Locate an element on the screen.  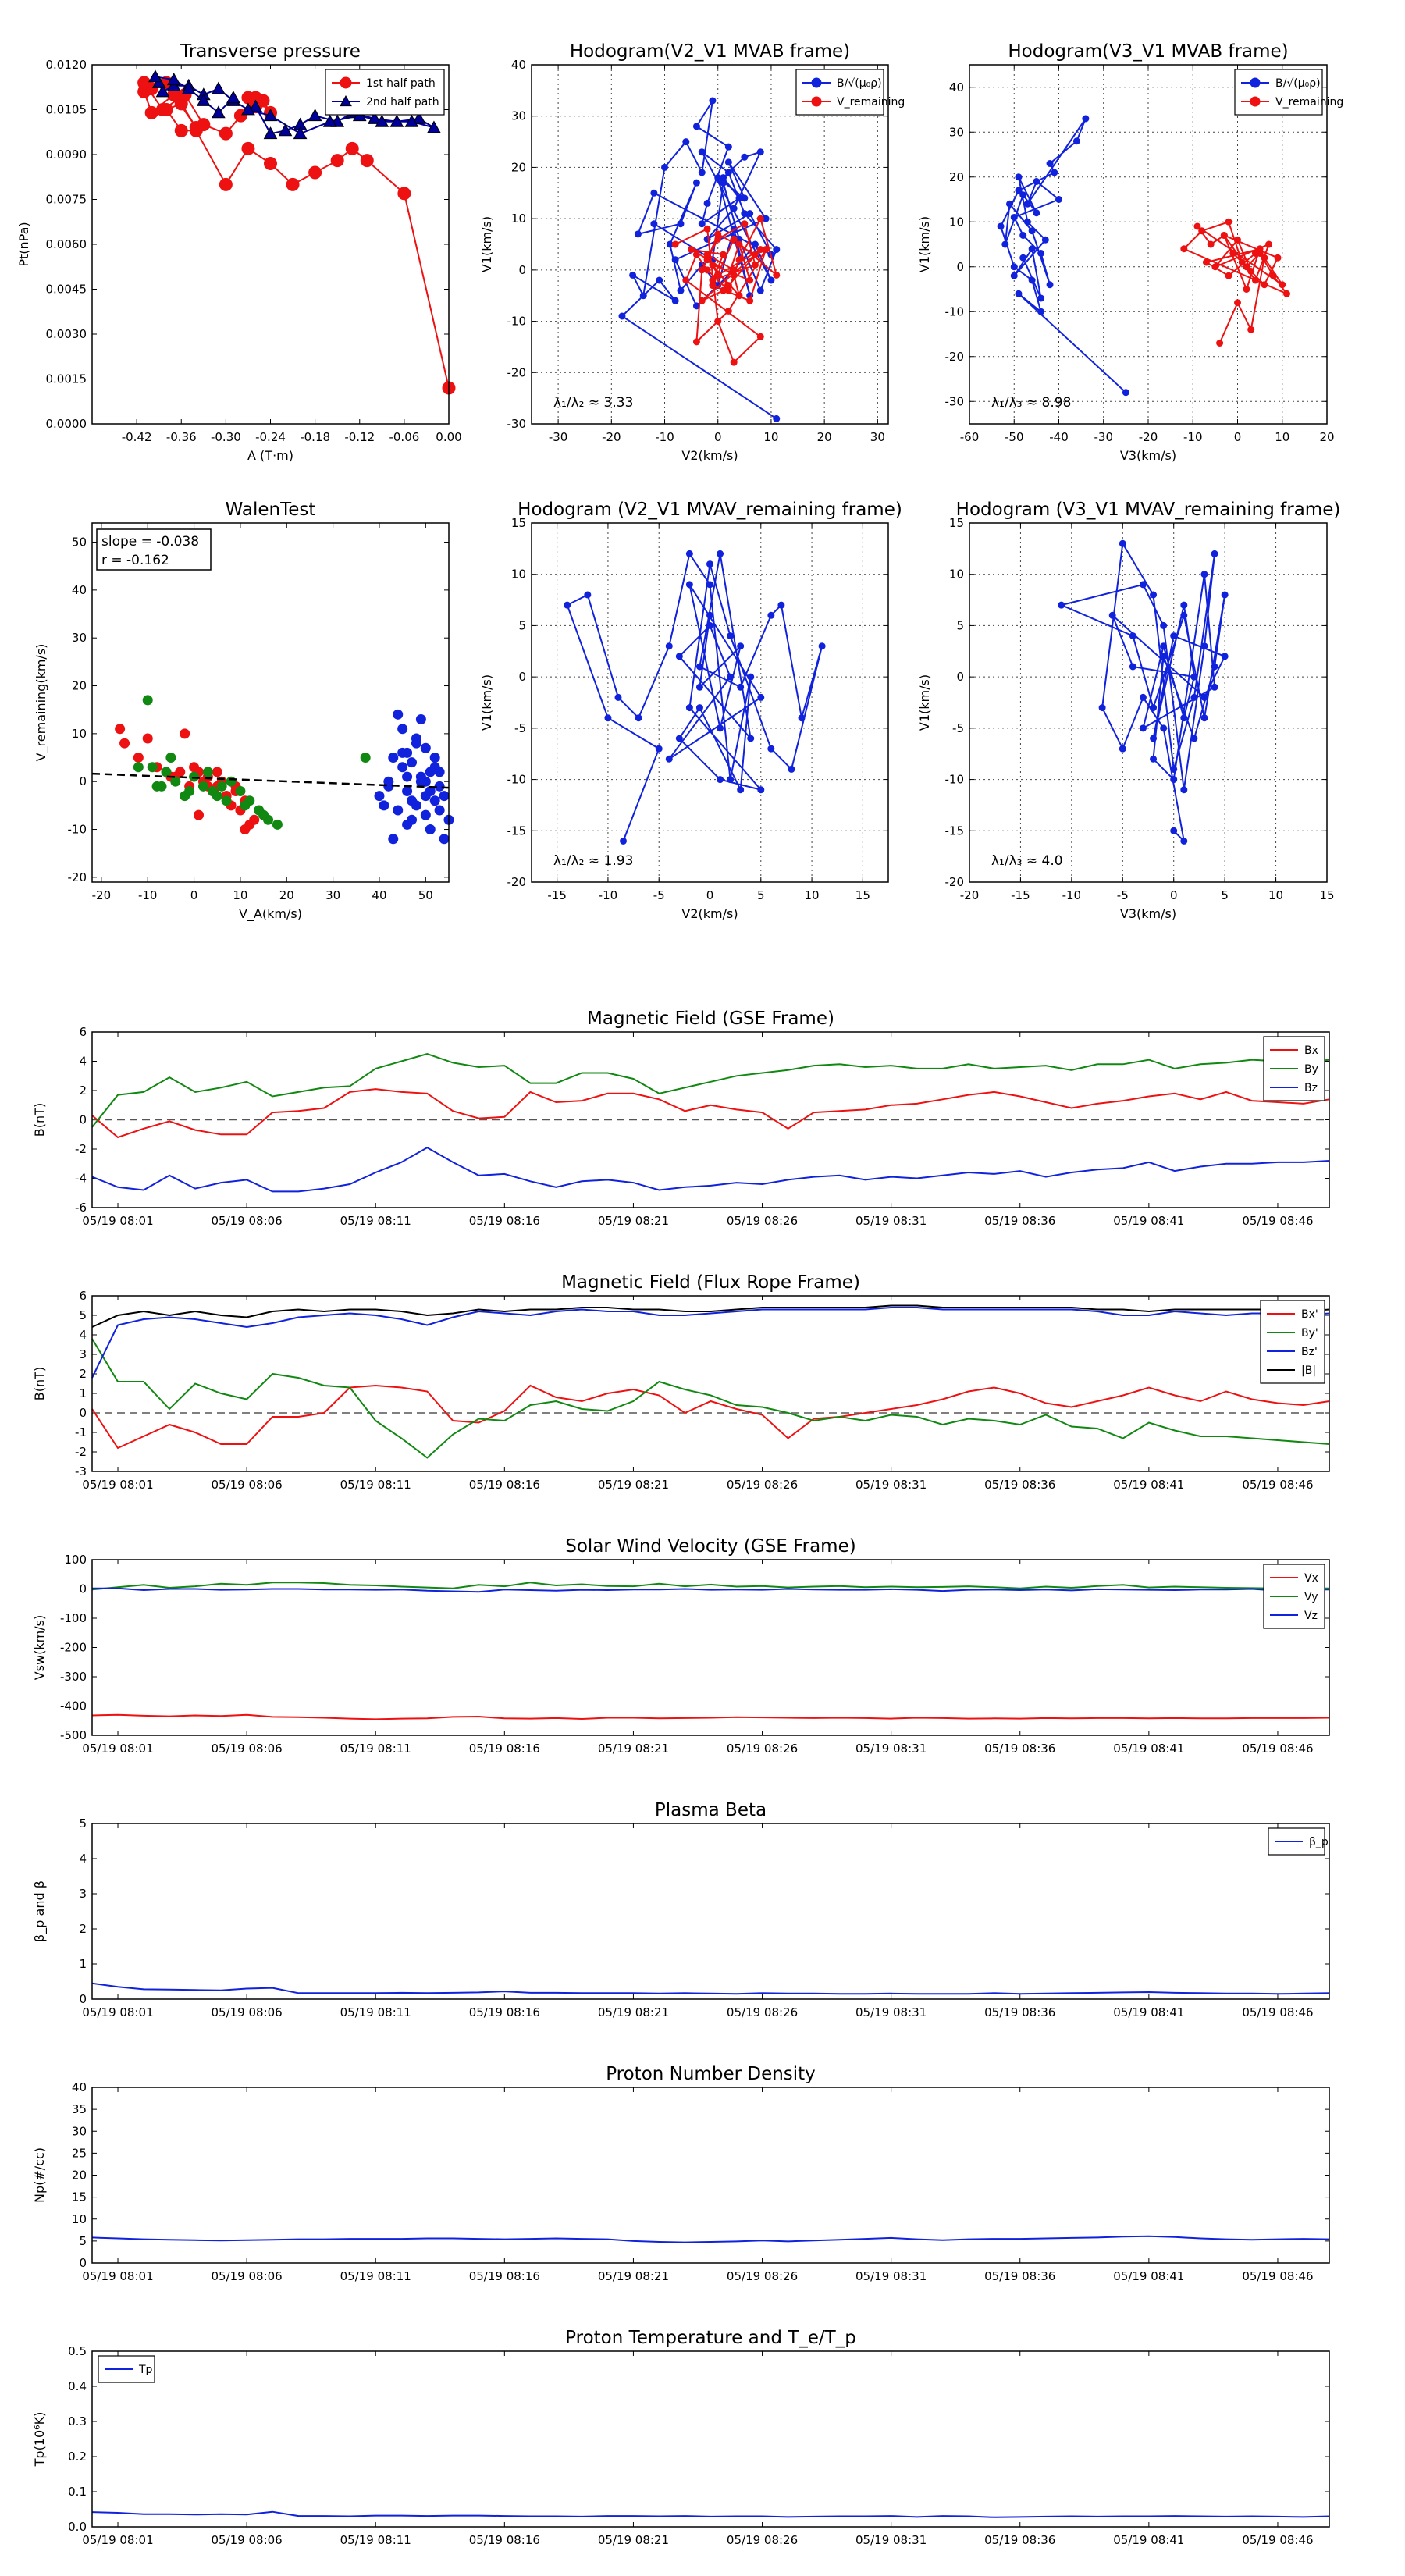
time-tick-label: 05/19 08:31 is located at coordinates (891, 2012).